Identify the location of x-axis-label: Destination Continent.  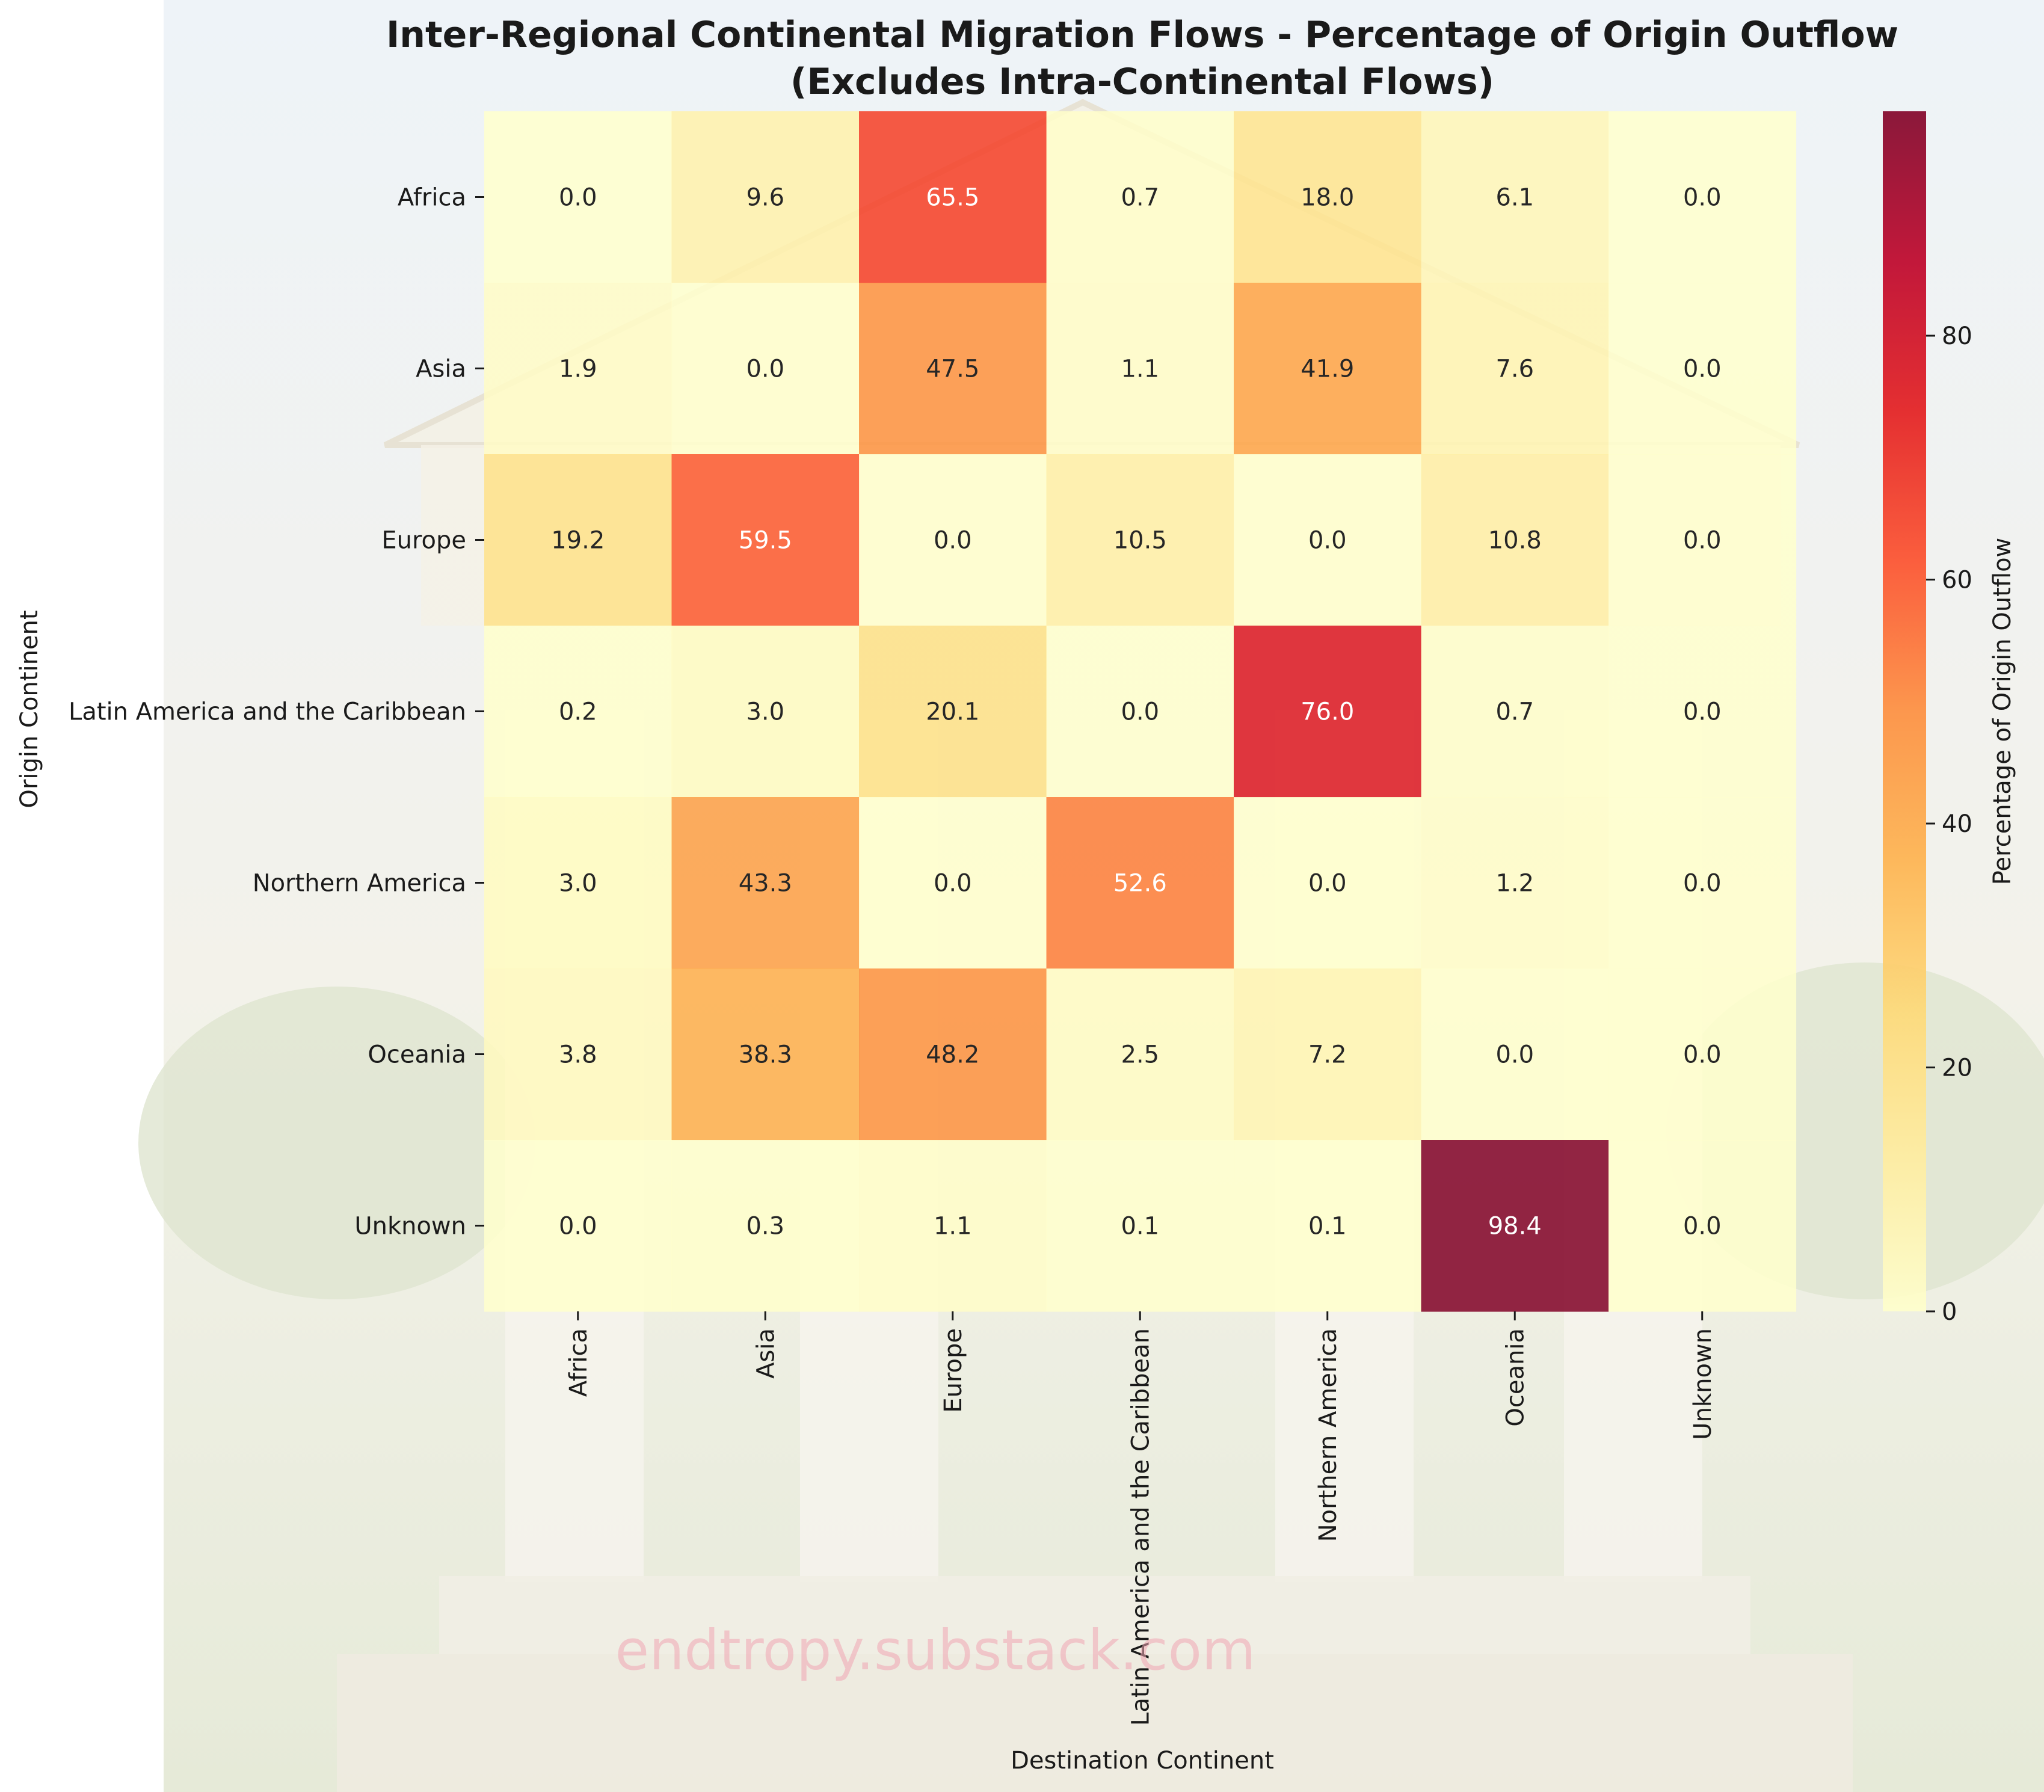
(1142, 1761).